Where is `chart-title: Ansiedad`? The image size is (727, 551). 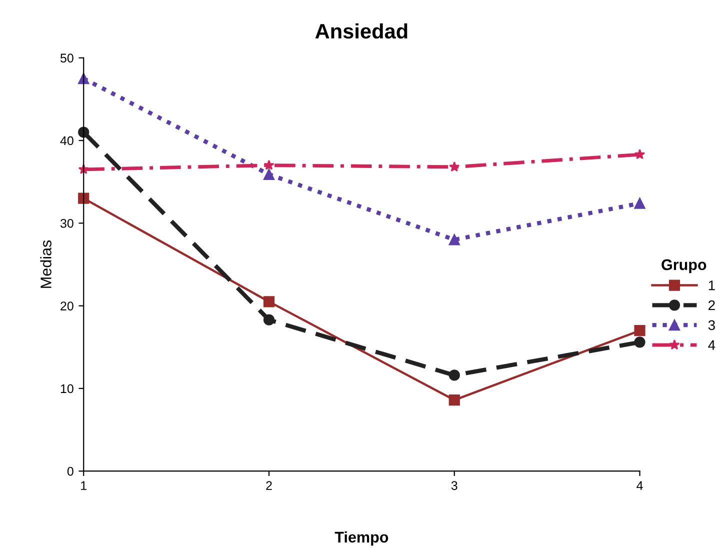 chart-title: Ansiedad is located at coordinates (361, 31).